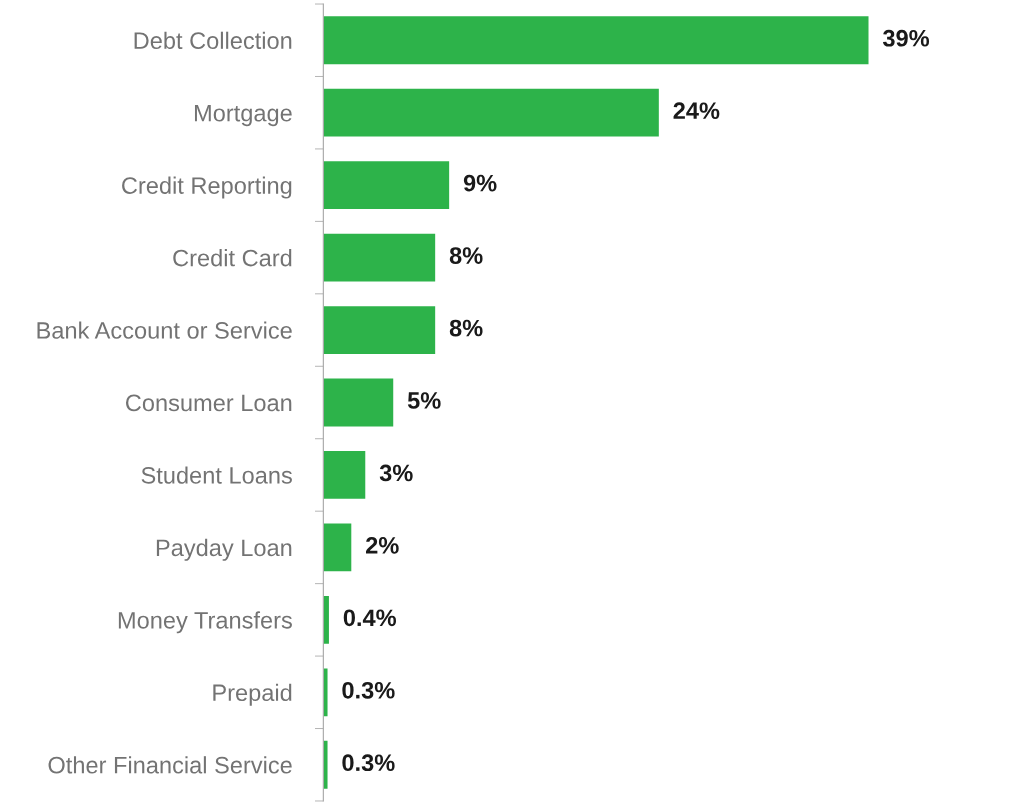 Image resolution: width=1020 pixels, height=805 pixels. Describe the element at coordinates (906, 38) in the screenshot. I see `data-label: 39%` at that location.